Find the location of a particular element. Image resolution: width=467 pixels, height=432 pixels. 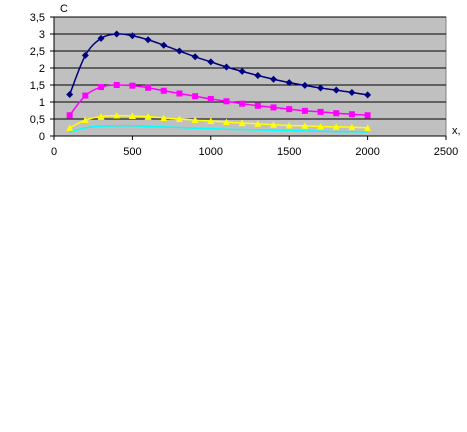

x-tick-label: 0 is located at coordinates (54, 152).